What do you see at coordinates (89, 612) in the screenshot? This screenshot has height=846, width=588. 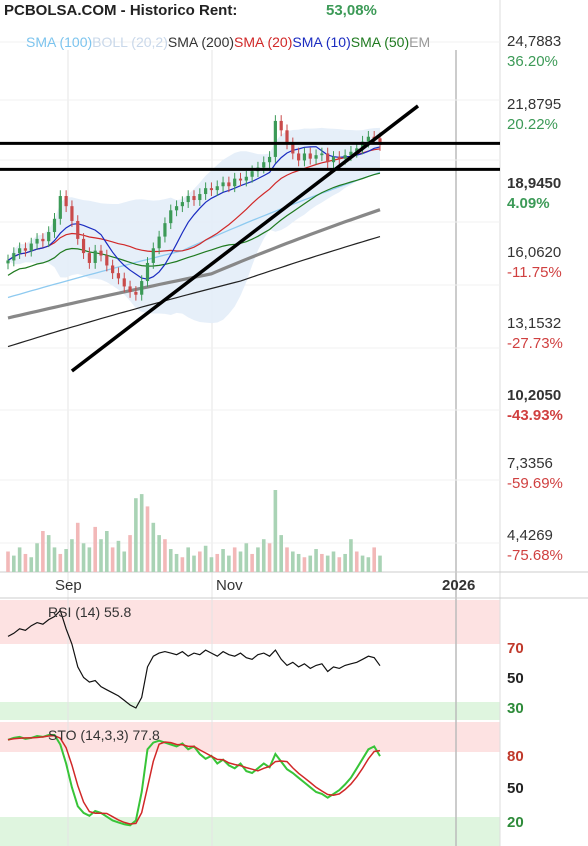 I see `rsi-title: RSI (14) 55.8` at bounding box center [89, 612].